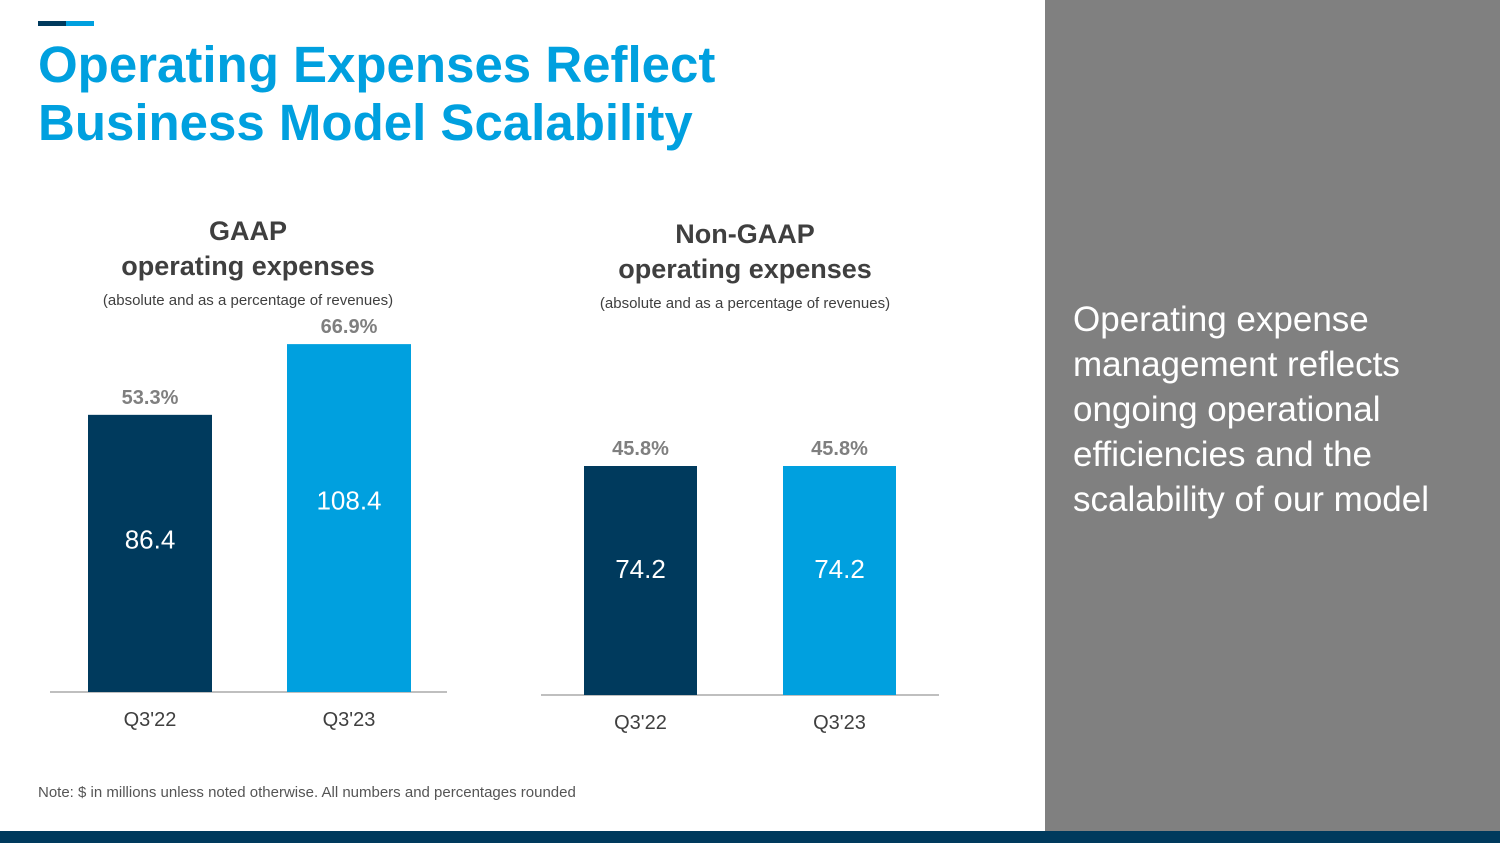 The height and width of the screenshot is (843, 1500). What do you see at coordinates (52, 23) in the screenshot?
I see `accent-bar-dark` at bounding box center [52, 23].